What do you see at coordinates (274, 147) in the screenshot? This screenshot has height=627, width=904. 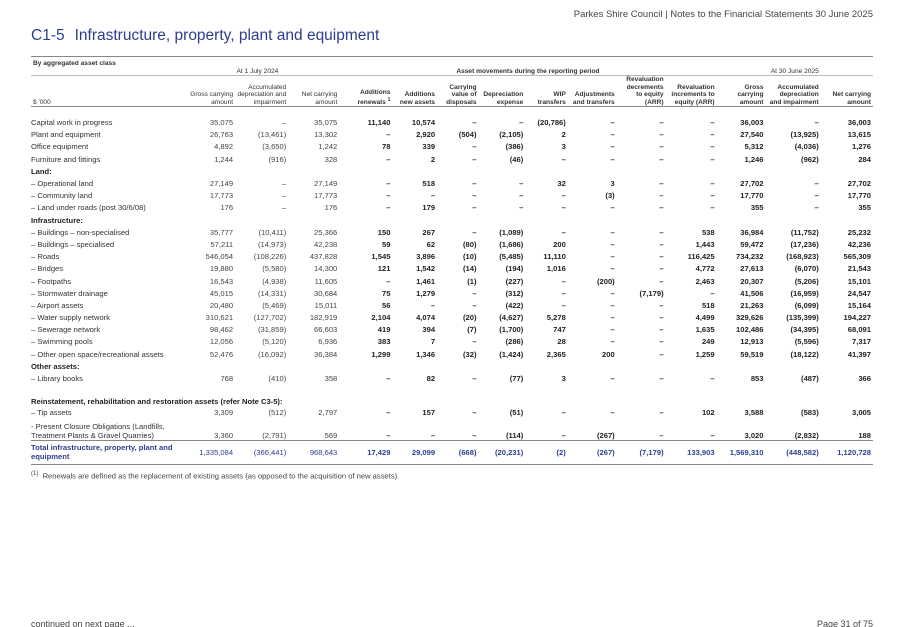 I see `cell-value: (3,650)` at bounding box center [274, 147].